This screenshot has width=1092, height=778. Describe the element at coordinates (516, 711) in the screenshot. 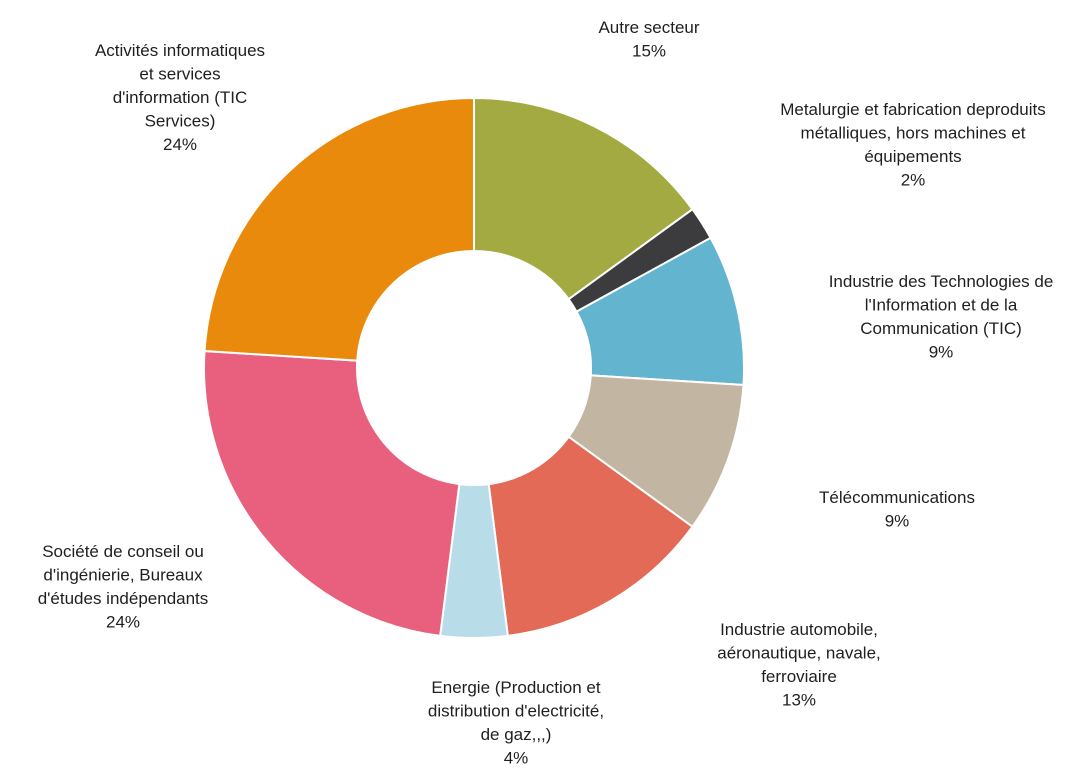

I see `slice-category-label: distribution d'electricité,` at that location.